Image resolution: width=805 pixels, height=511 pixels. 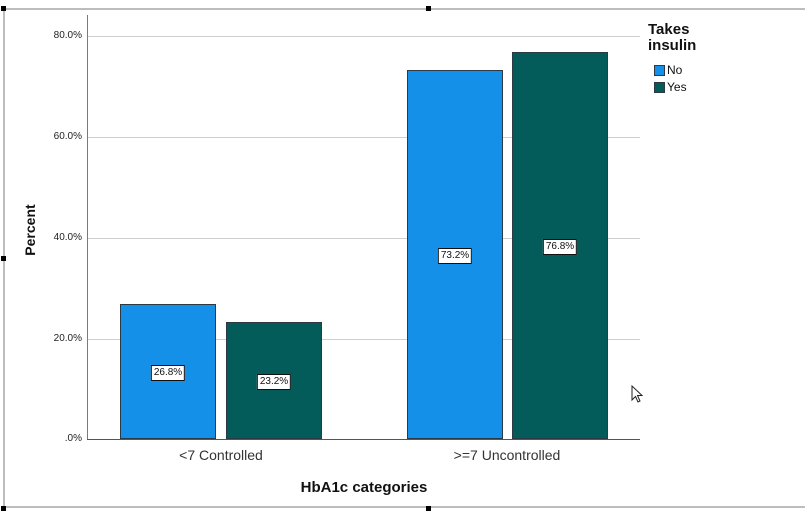 What do you see at coordinates (67, 35) in the screenshot?
I see `y-tick-label: 80.0%` at bounding box center [67, 35].